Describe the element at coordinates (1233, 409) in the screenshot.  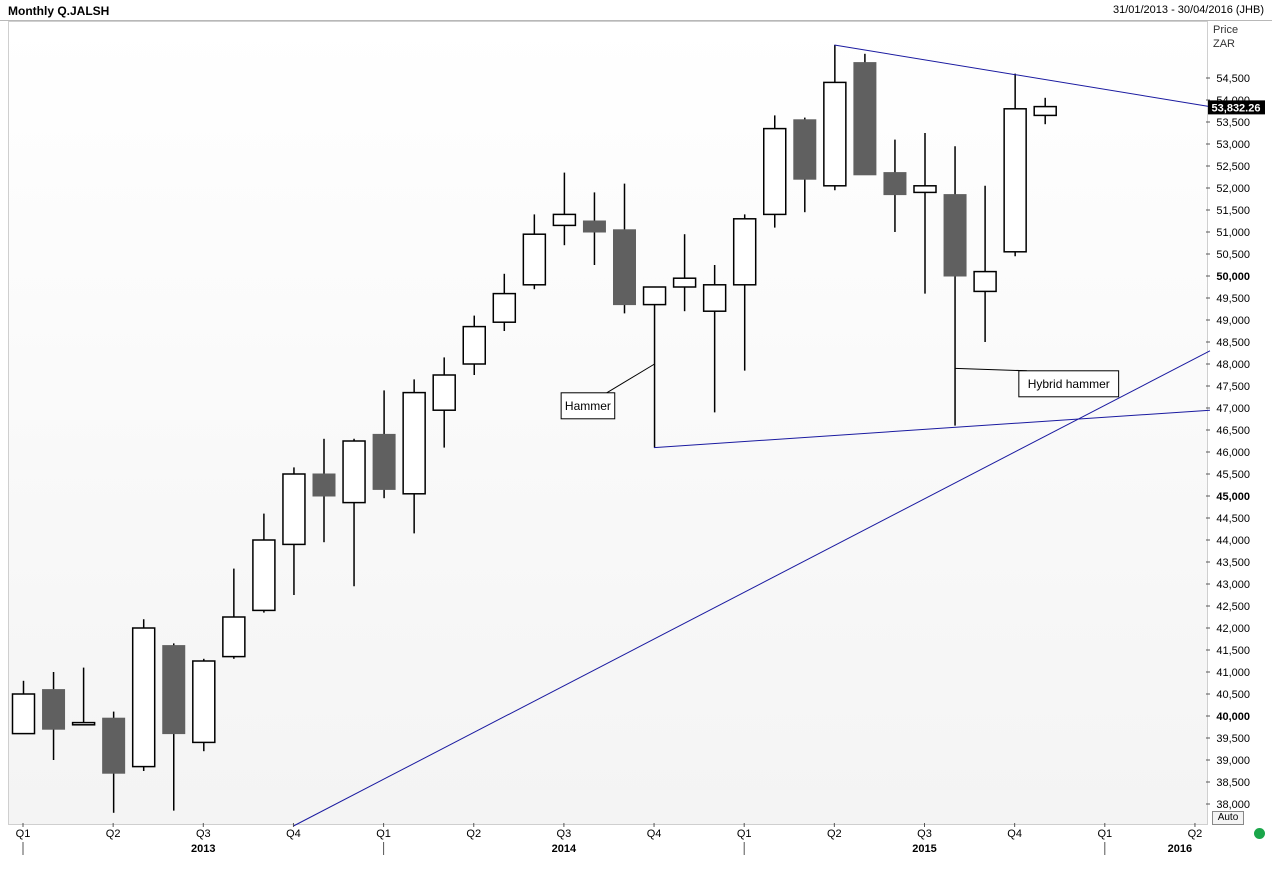
I see `y-tick-label: 47,000` at that location.